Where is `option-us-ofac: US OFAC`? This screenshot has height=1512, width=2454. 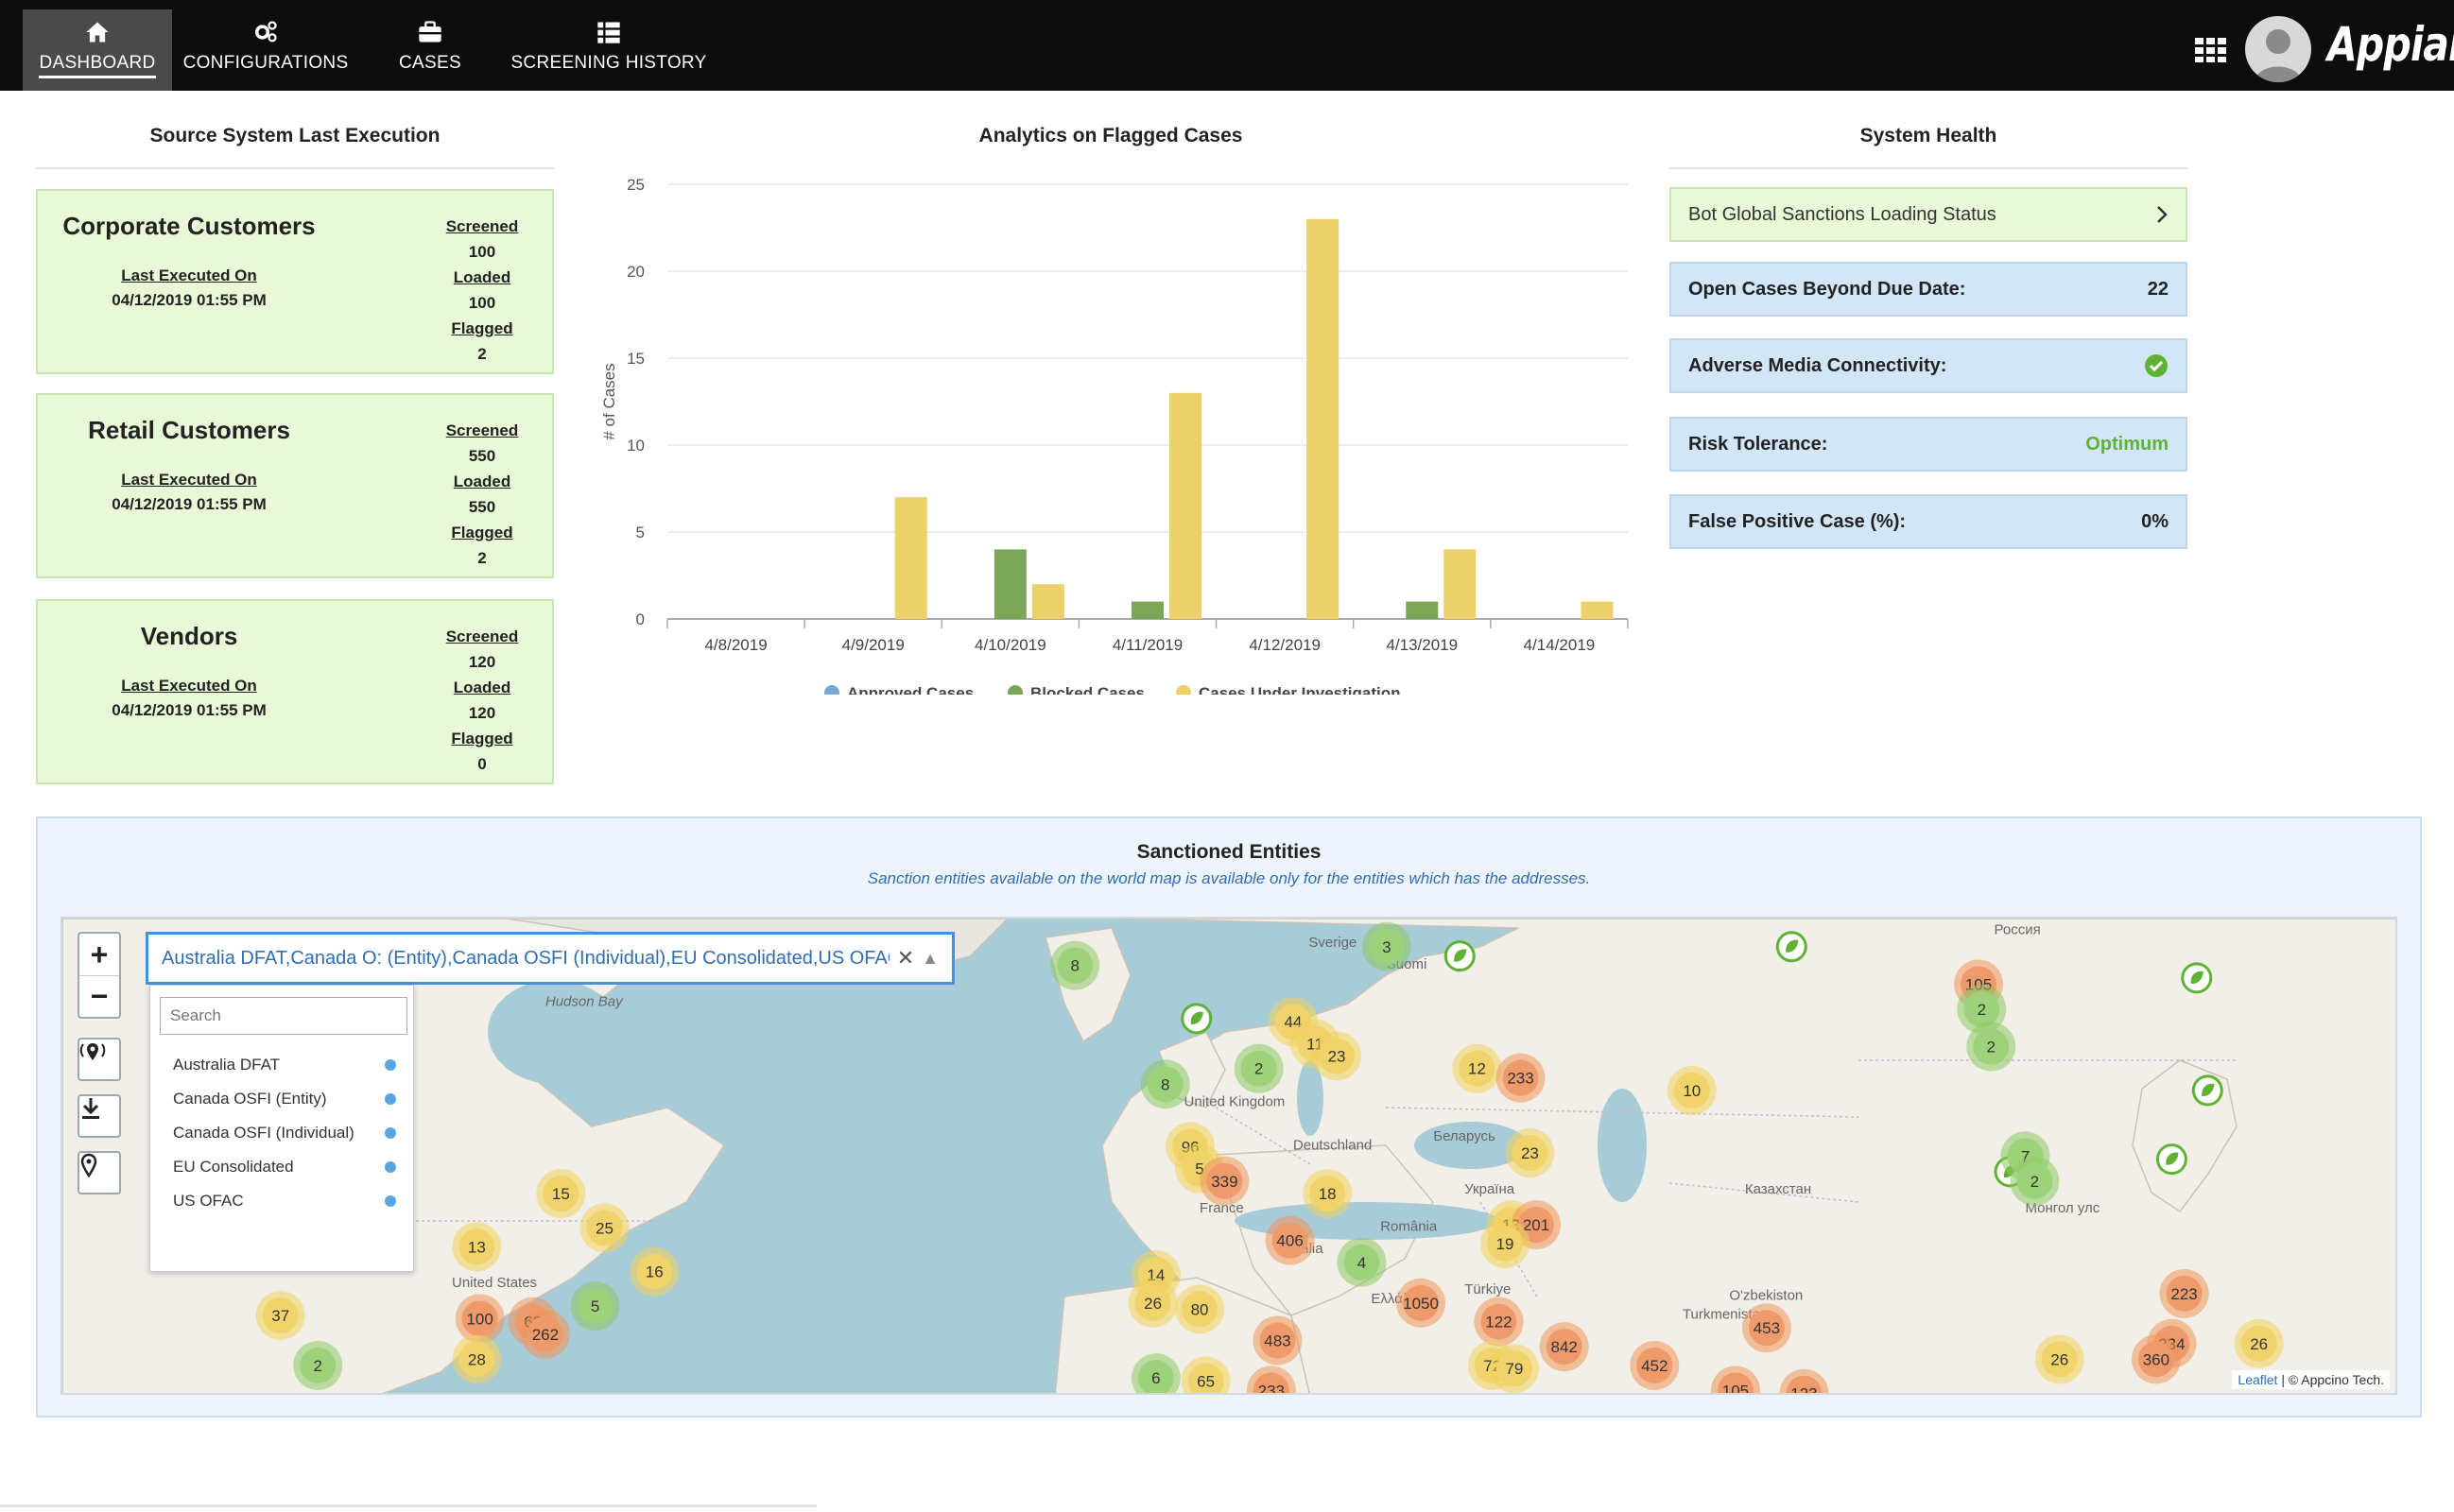 option-us-ofac: US OFAC is located at coordinates (282, 1201).